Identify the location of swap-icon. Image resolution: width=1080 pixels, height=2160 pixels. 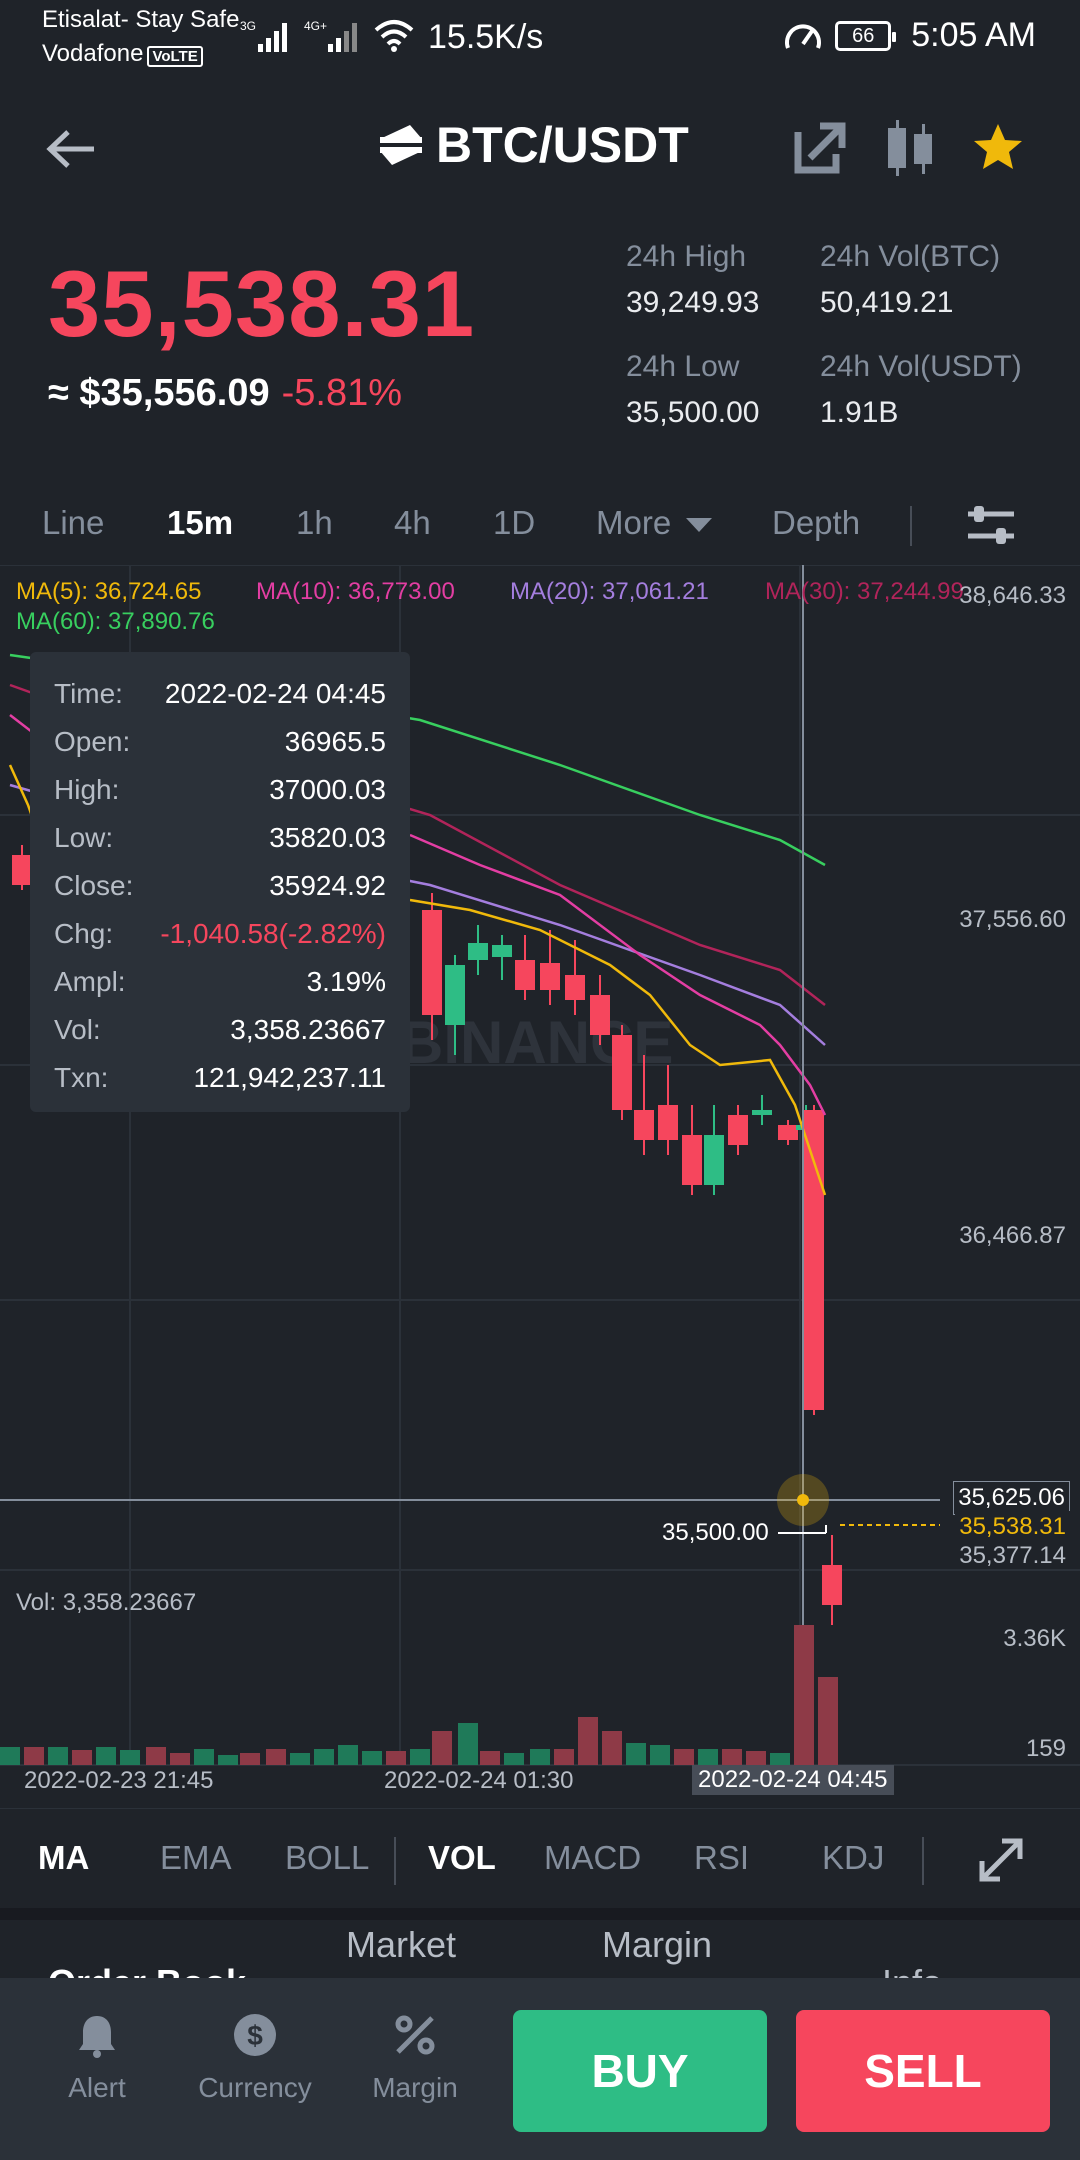
(401, 145).